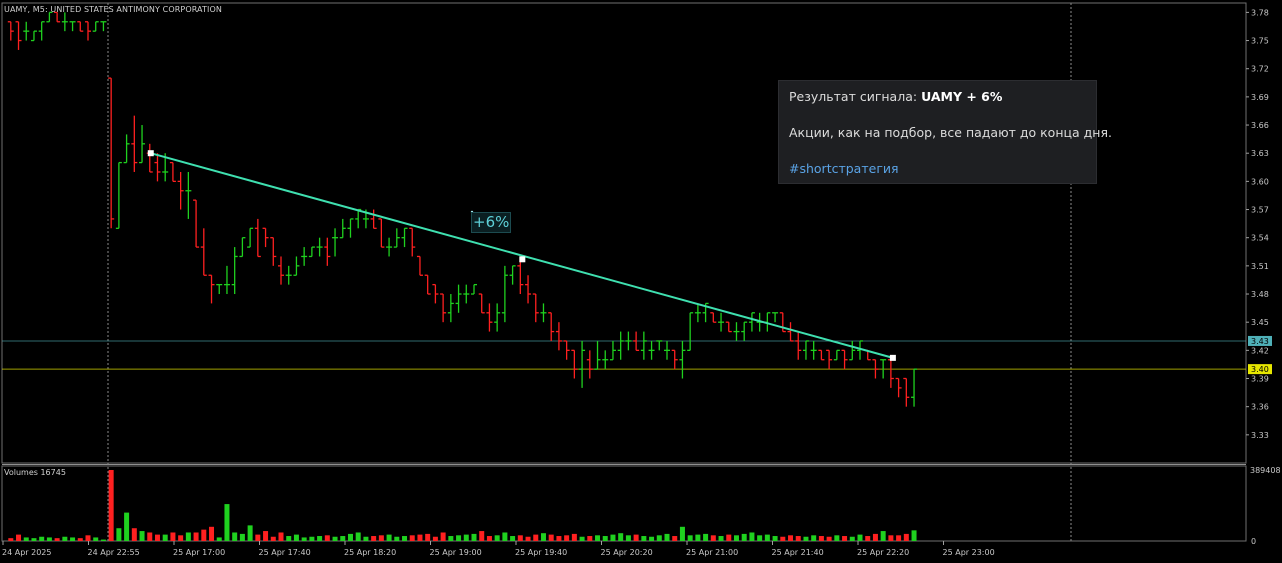 This screenshot has width=1282, height=563. I want to click on x-tick-label: 25 Apr 18:20, so click(370, 552).